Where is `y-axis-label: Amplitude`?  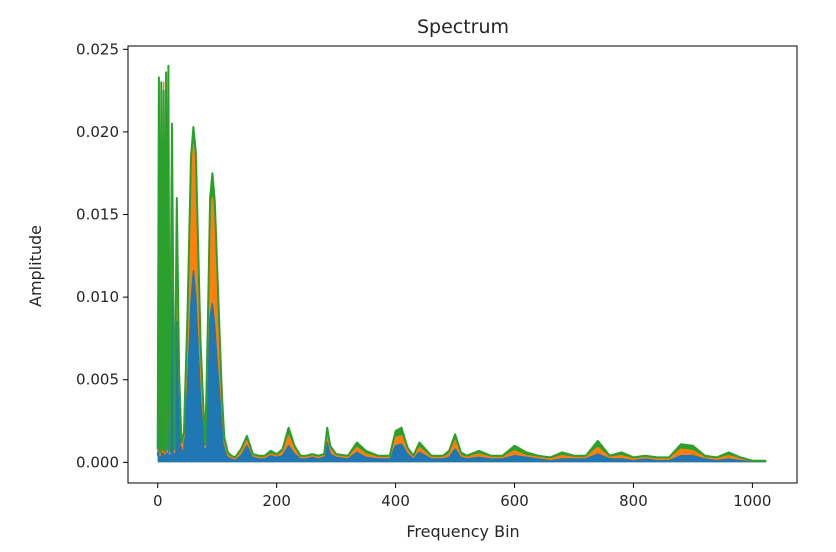 y-axis-label: Amplitude is located at coordinates (35, 266).